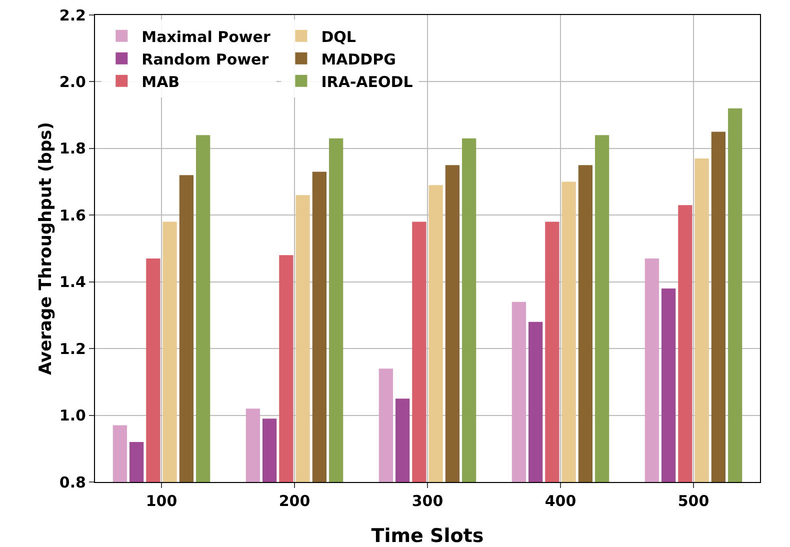 The width and height of the screenshot is (790, 547). Describe the element at coordinates (46, 249) in the screenshot. I see `y-axis-title: Average Throughput (bps)` at that location.